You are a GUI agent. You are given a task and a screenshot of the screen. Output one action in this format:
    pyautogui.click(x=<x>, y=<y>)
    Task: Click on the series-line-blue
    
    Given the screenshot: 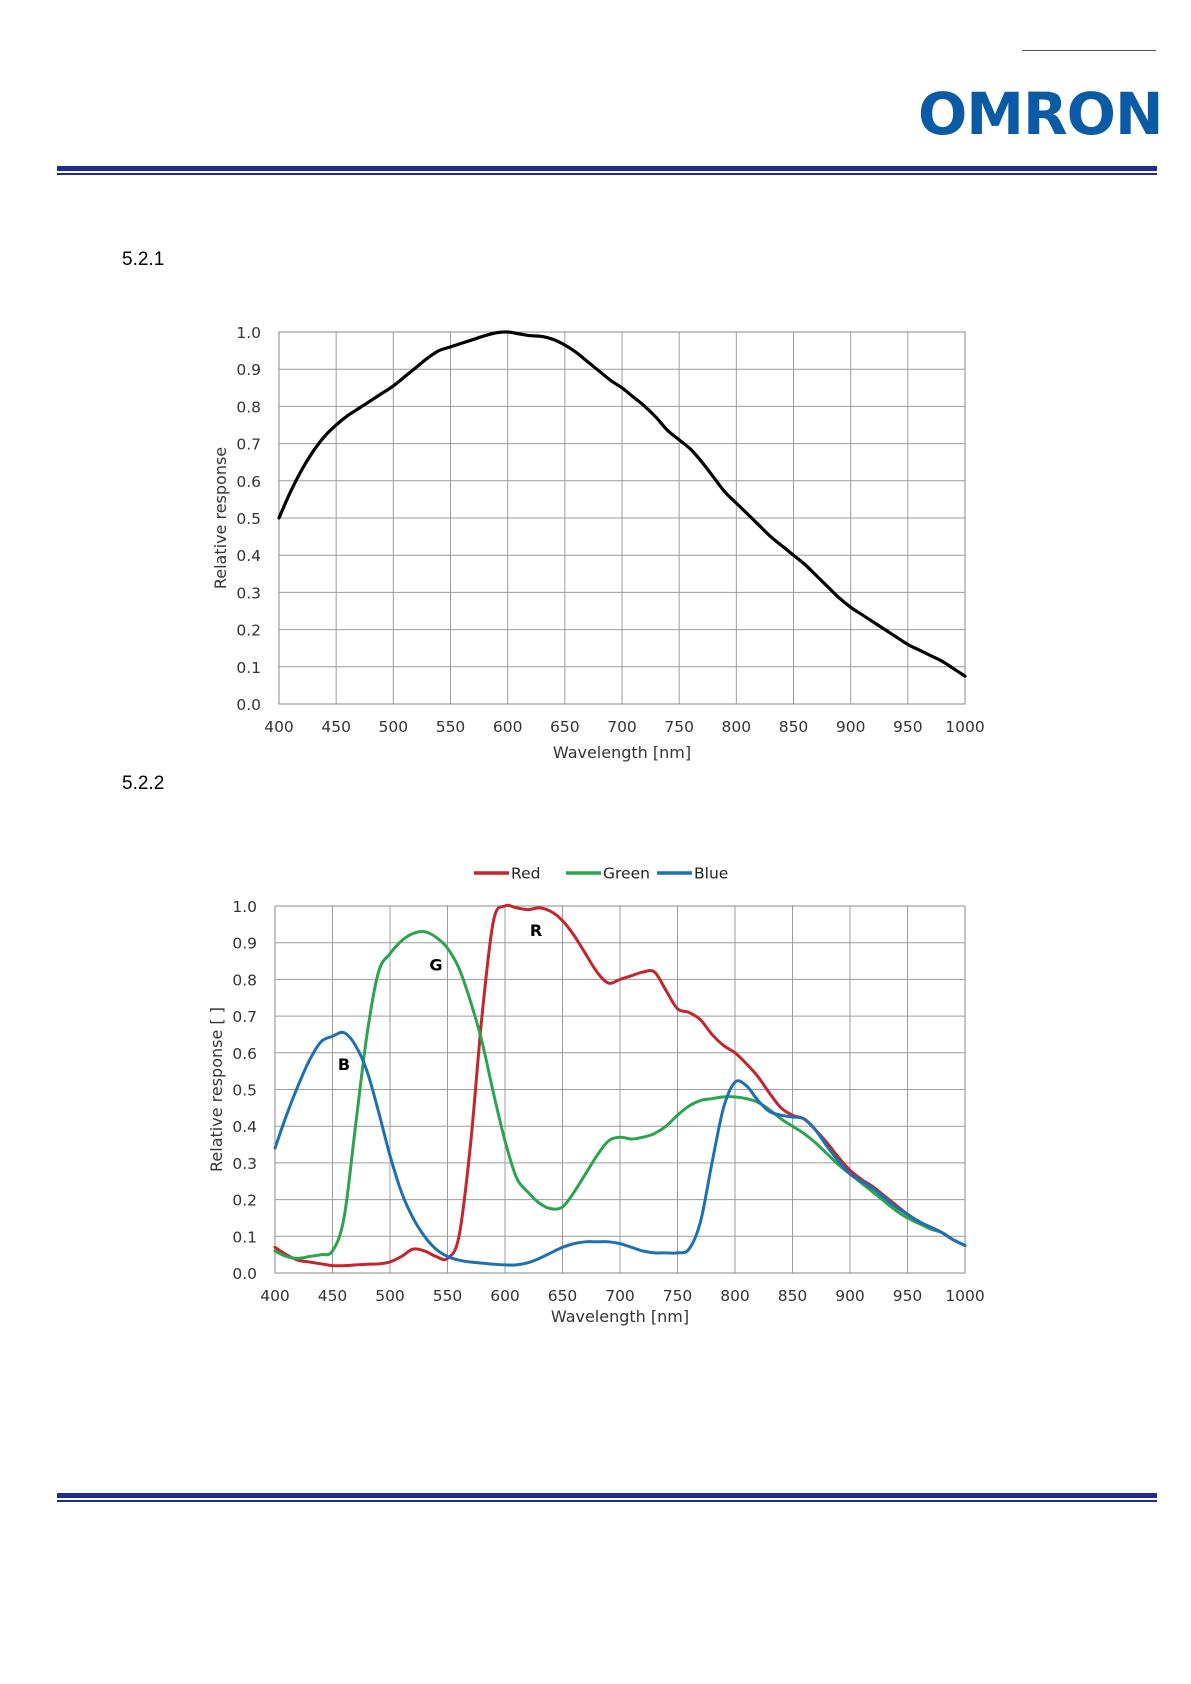 What is the action you would take?
    pyautogui.click(x=620, y=1148)
    